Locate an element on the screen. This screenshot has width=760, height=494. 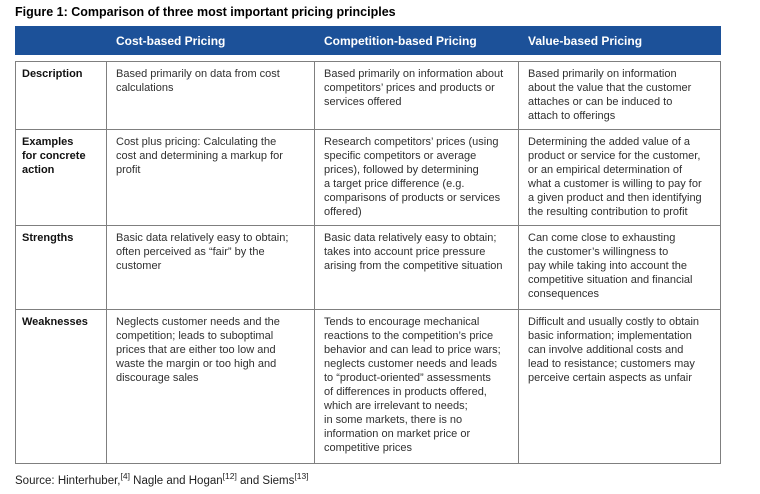
column-header-cost-based: Cost-based Pricing is located at coordinates (171, 40).